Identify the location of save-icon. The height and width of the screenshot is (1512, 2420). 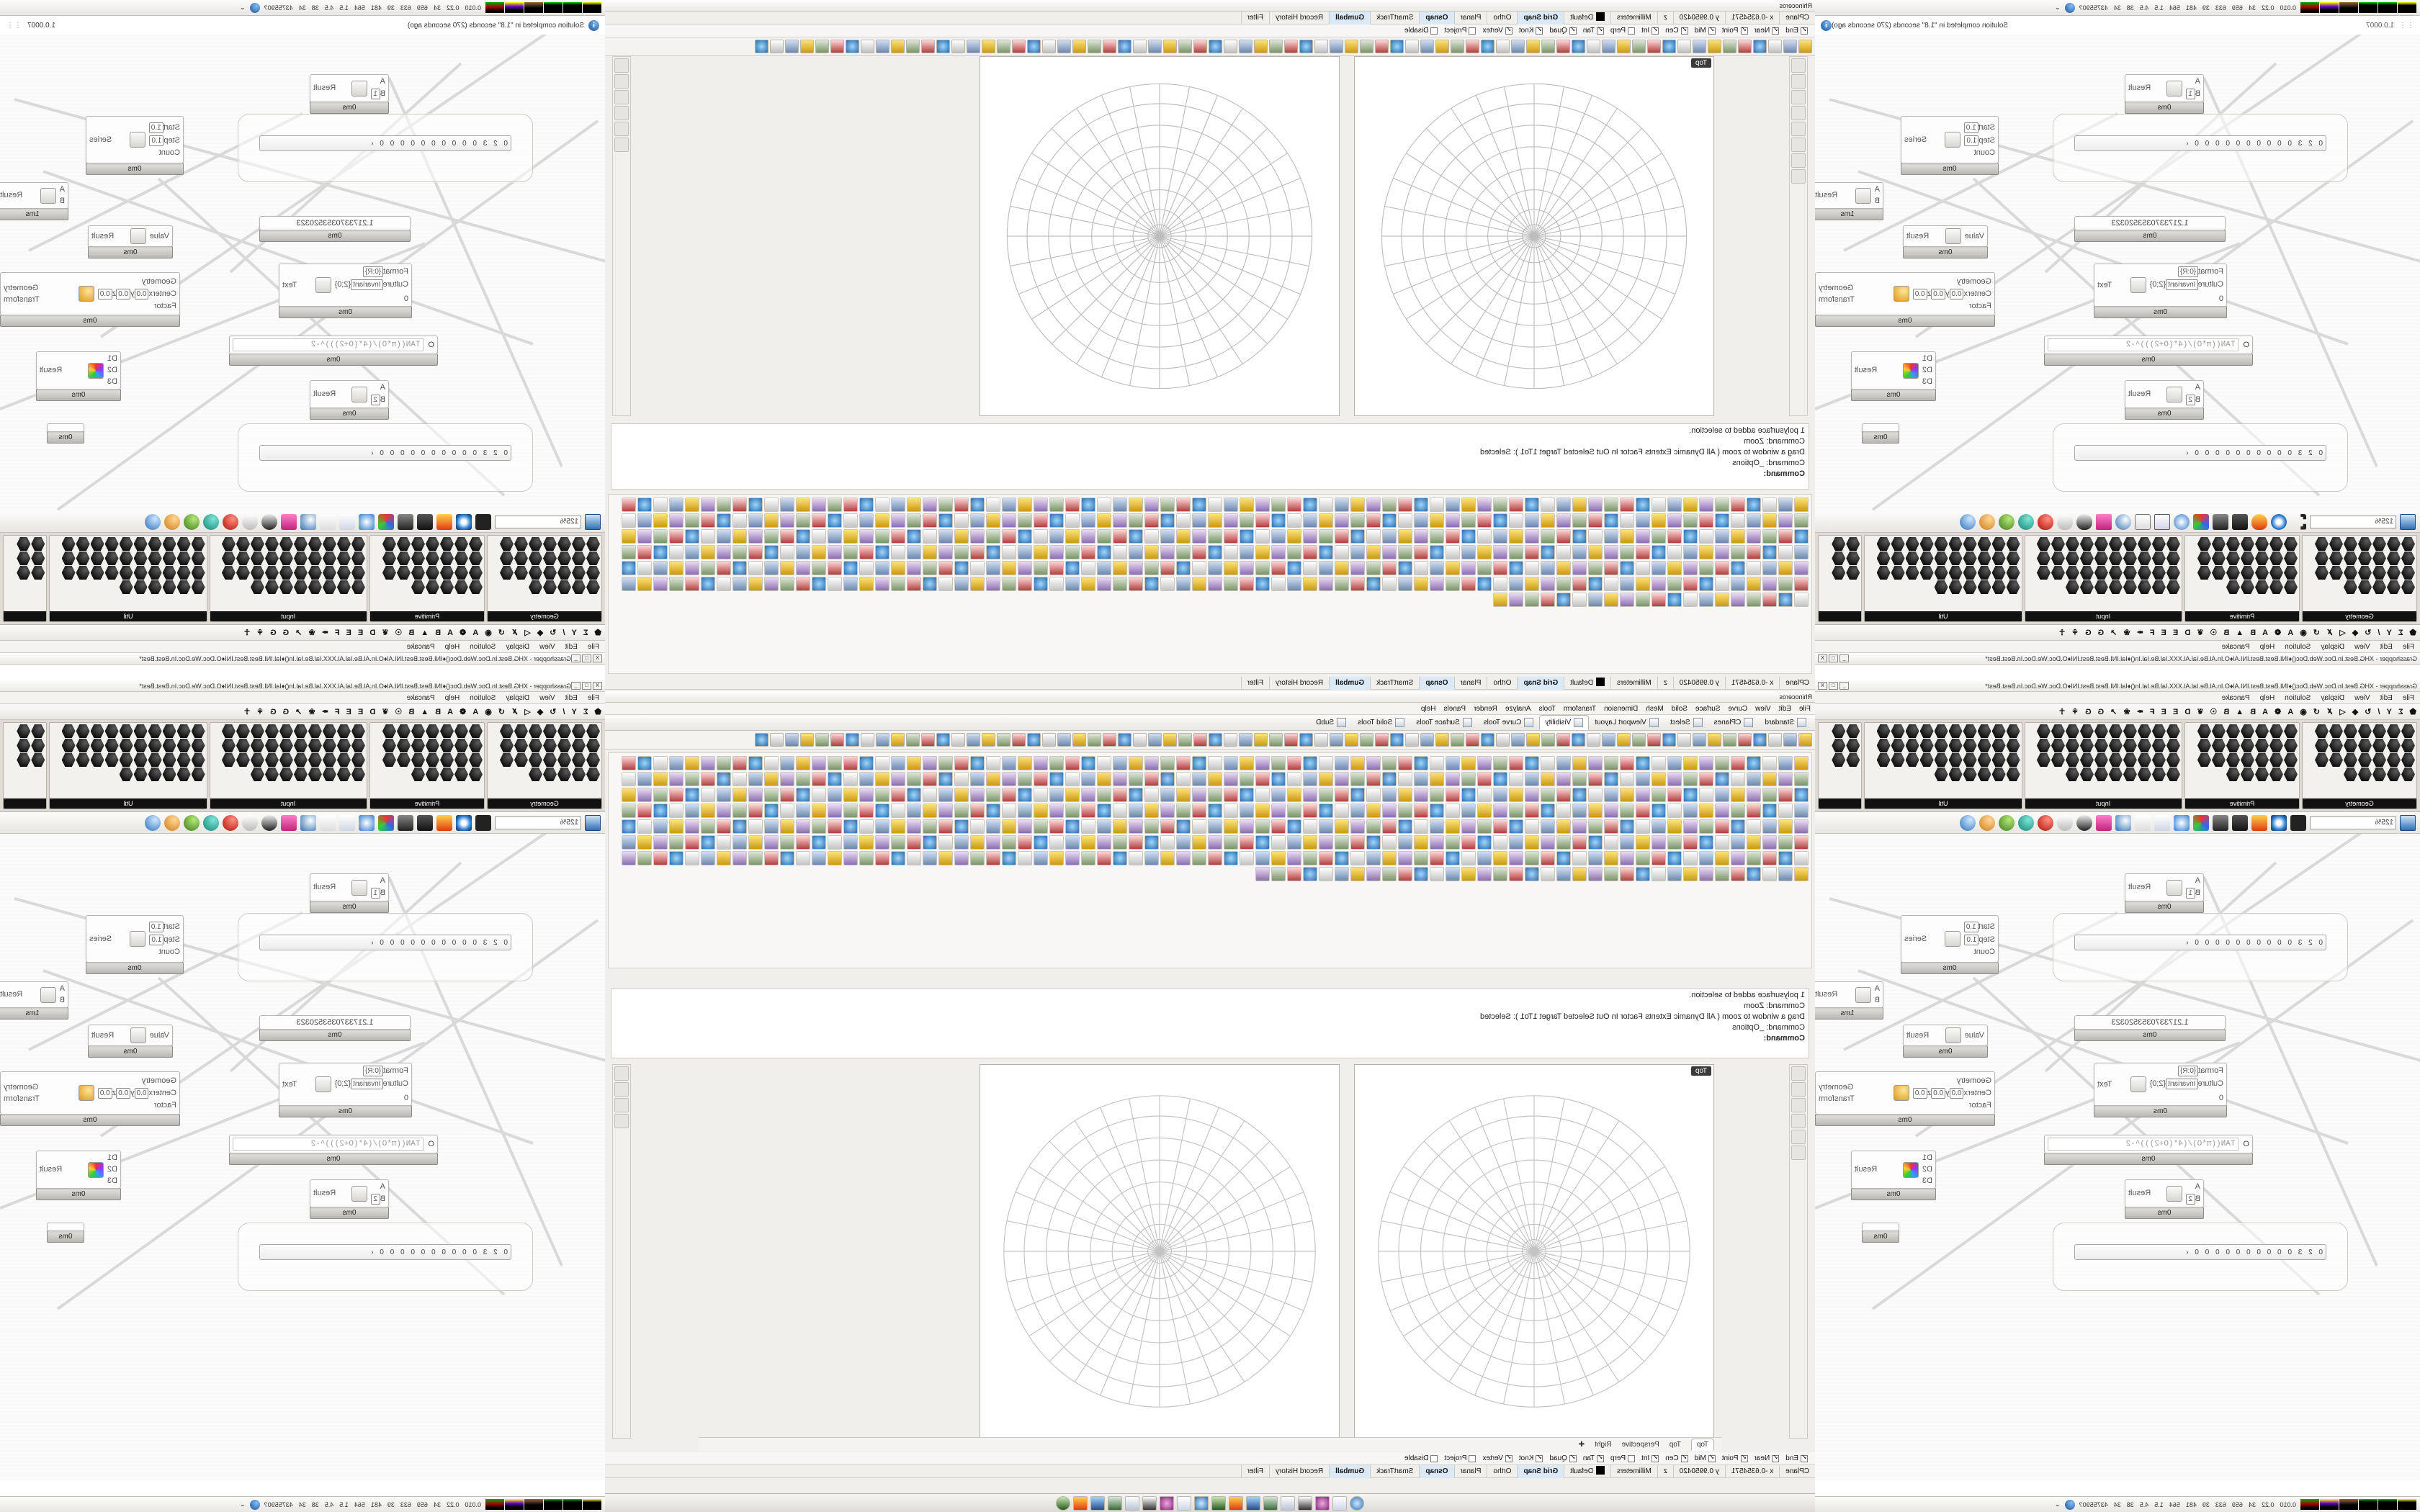
(2408, 822).